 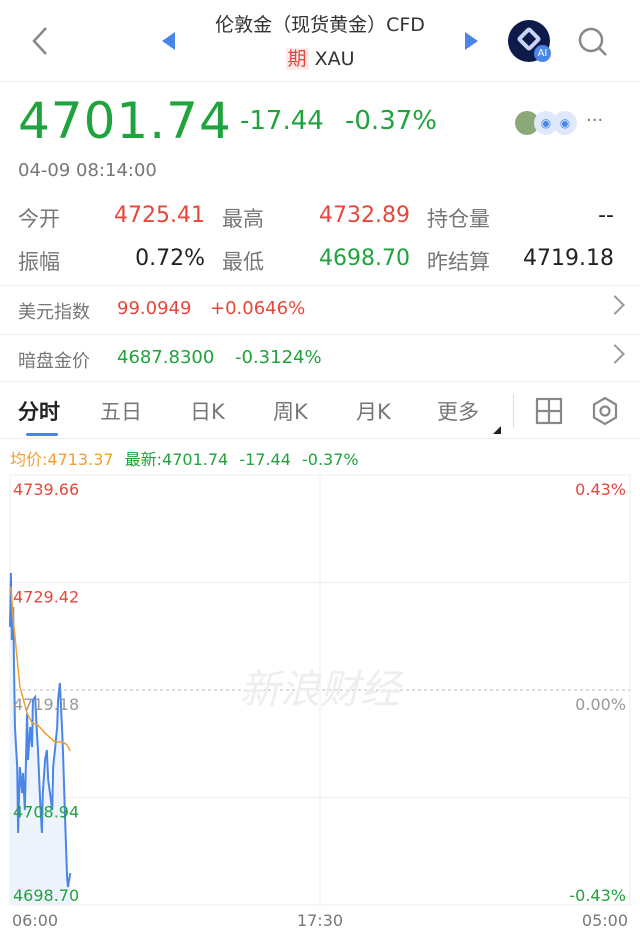 I want to click on chart-info-line: 均价:4713.37 最新:4701.74 -17.44 -0.37%, so click(x=184, y=458).